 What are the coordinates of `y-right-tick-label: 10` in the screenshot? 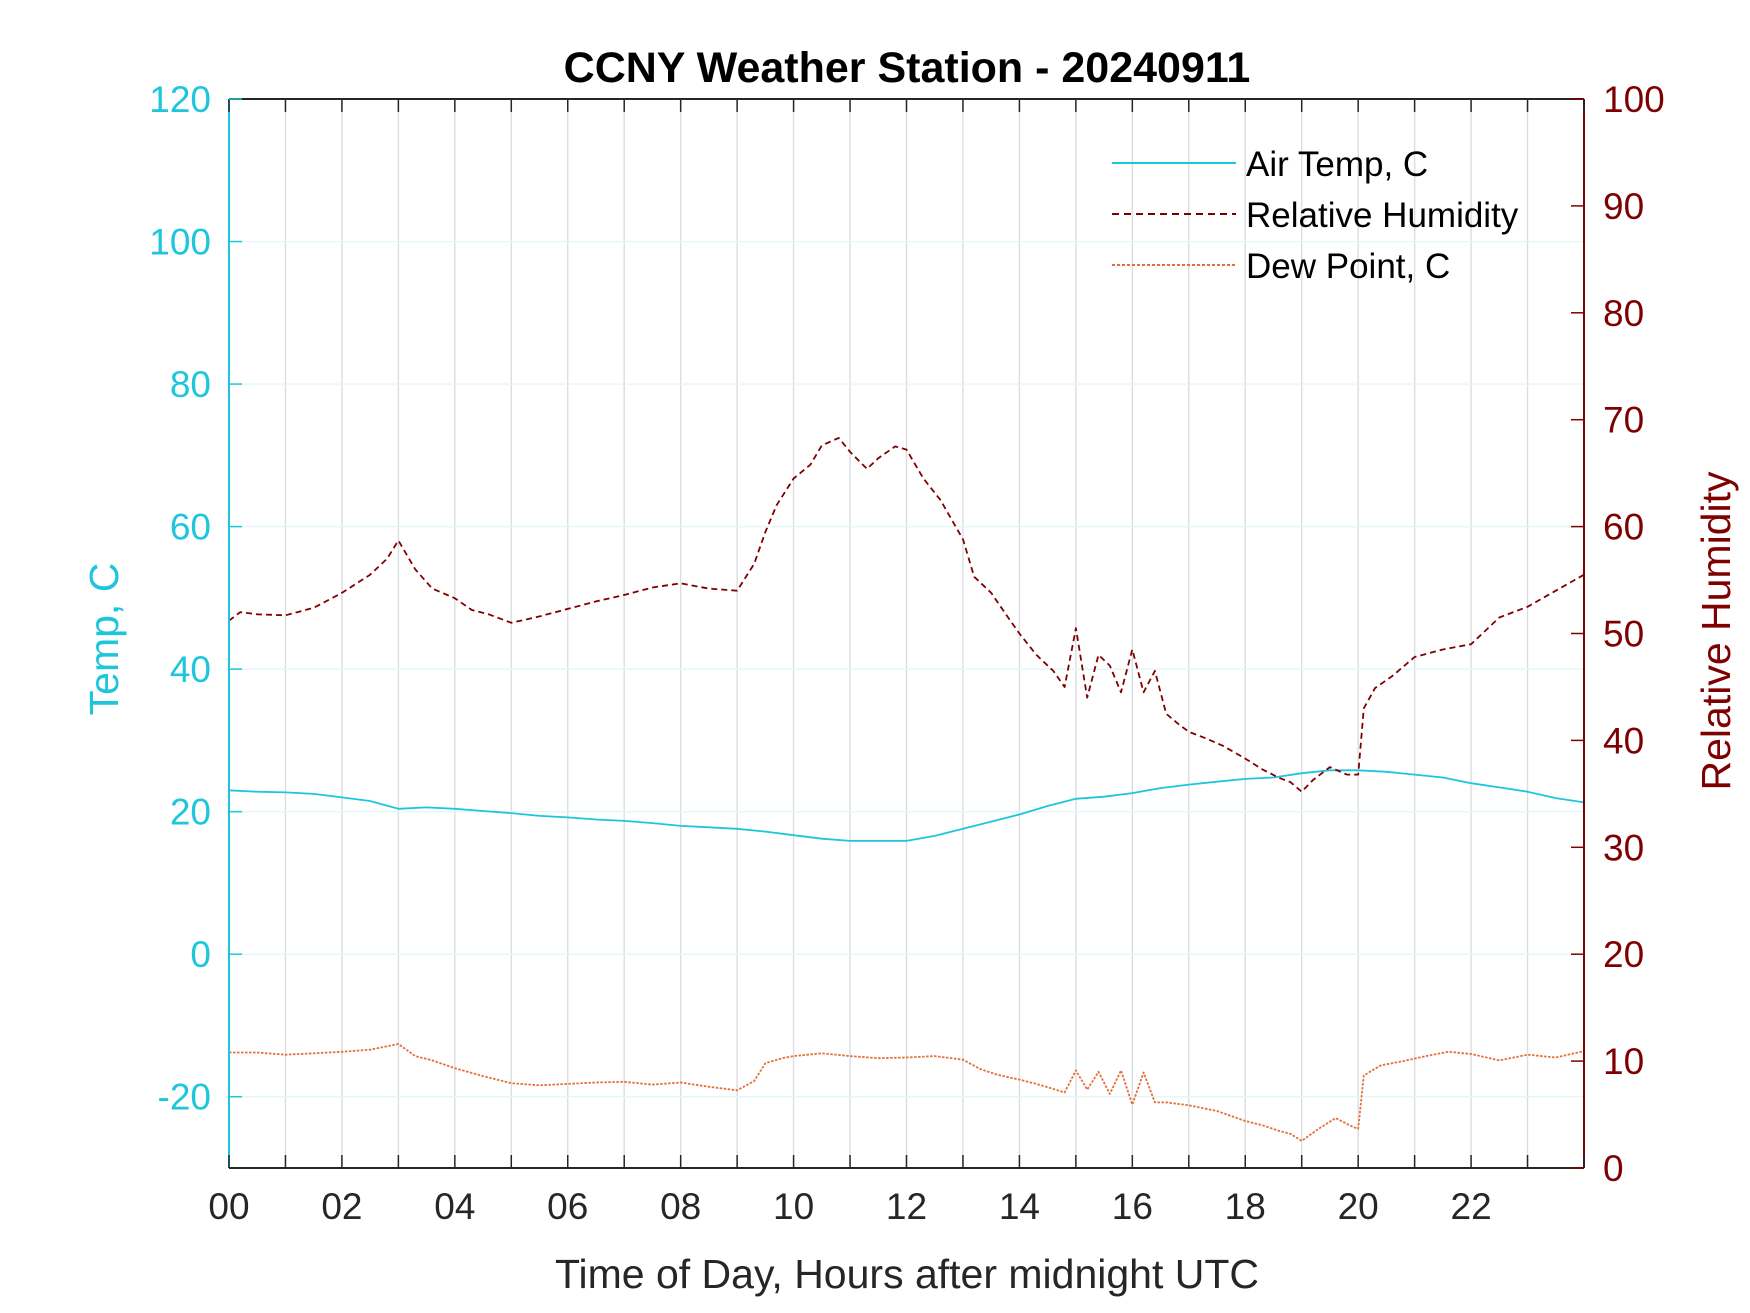 It's located at (1623, 1061).